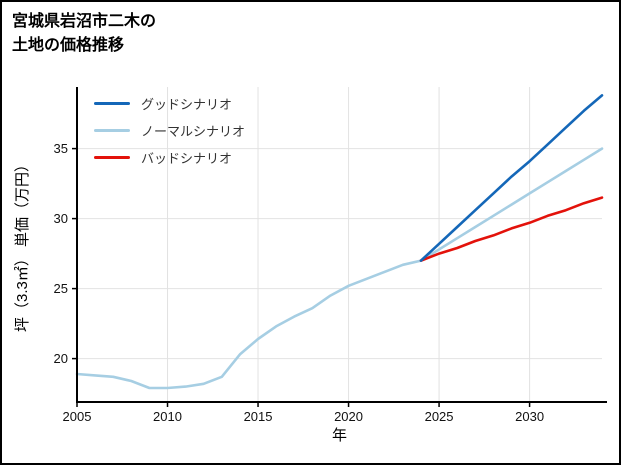  I want to click on svg-text: 20, so click(61, 358).